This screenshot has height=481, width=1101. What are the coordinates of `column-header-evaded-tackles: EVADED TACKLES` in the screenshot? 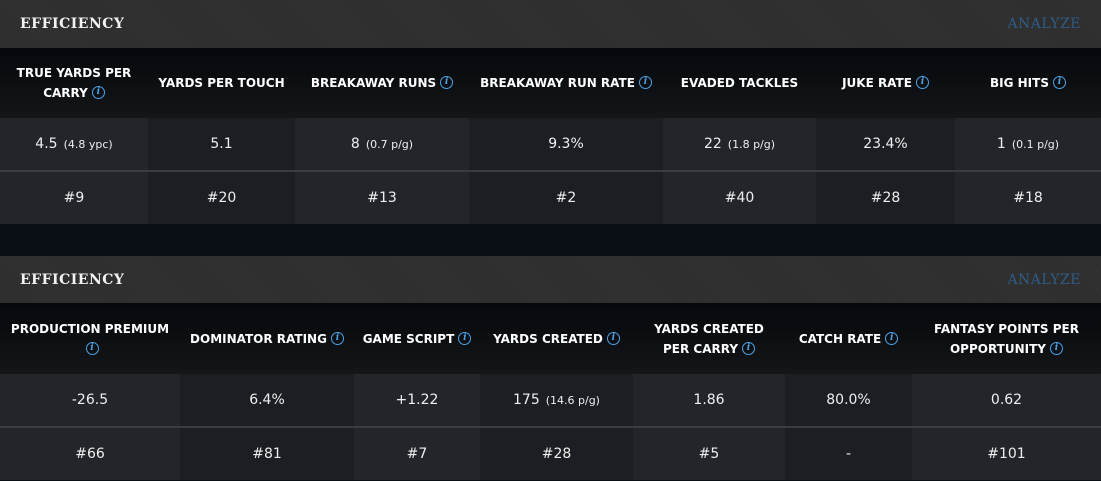 It's located at (739, 83).